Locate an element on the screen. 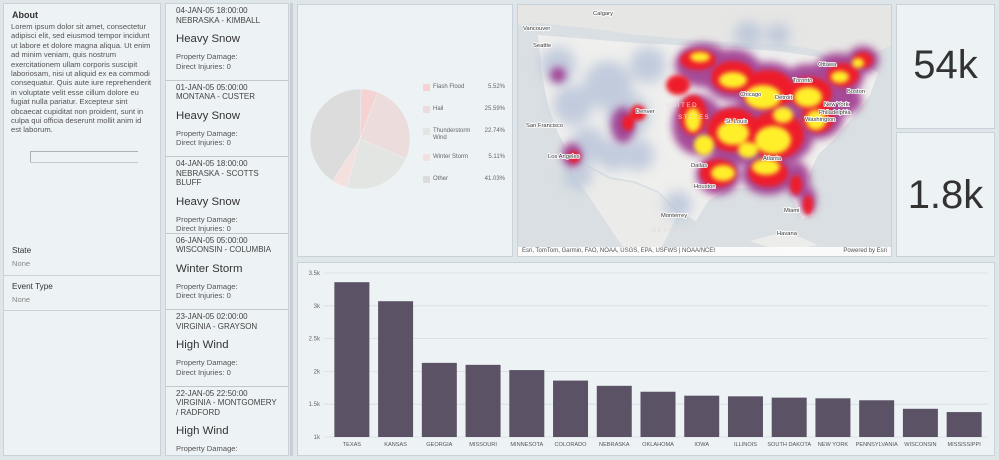 This screenshot has width=999, height=460. event-direct-injuries: Direct Injuries: 0 is located at coordinates (203, 372).